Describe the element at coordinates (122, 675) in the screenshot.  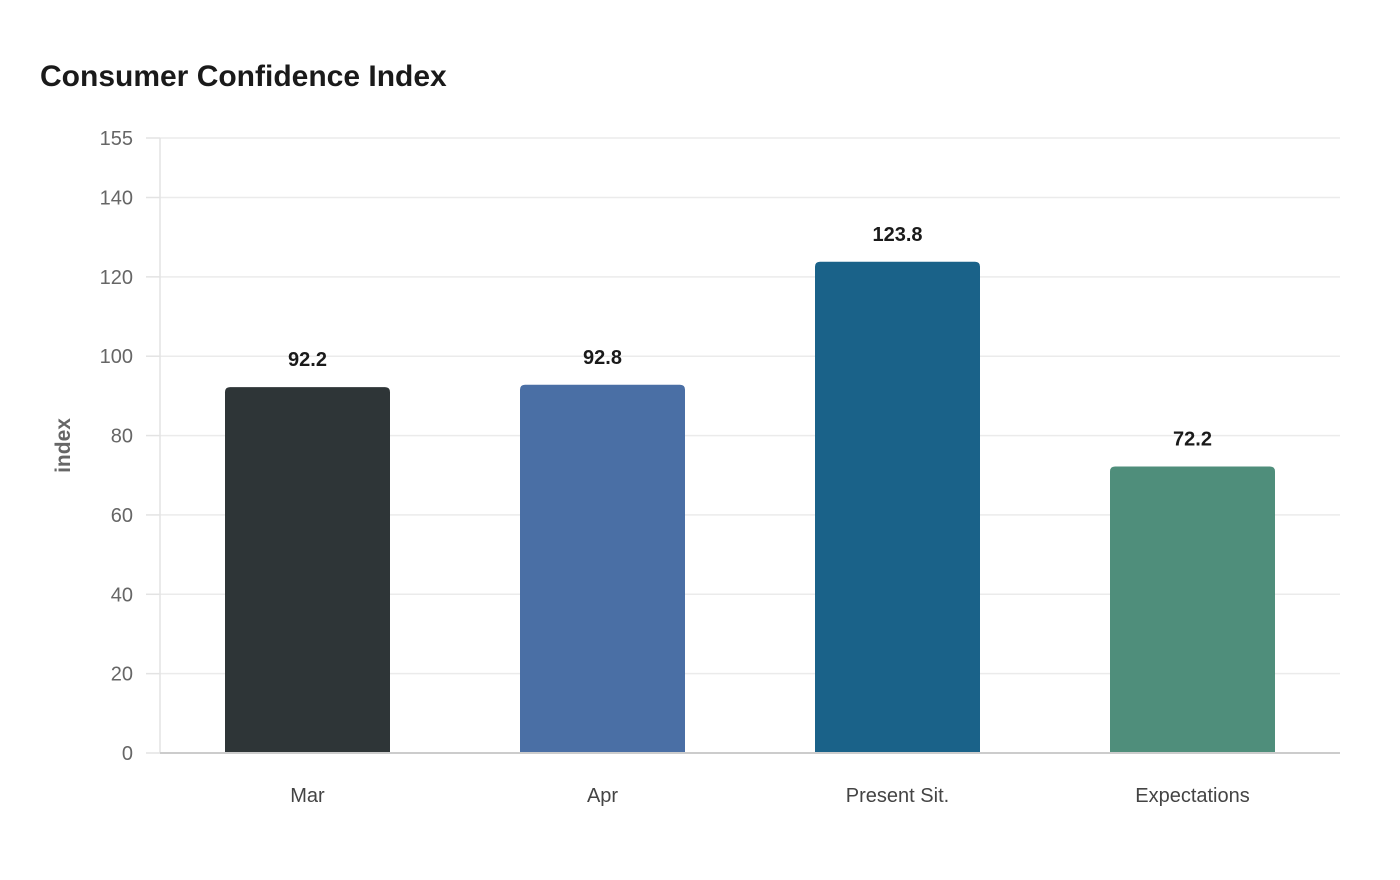
I see `y-tick-label: 20` at that location.